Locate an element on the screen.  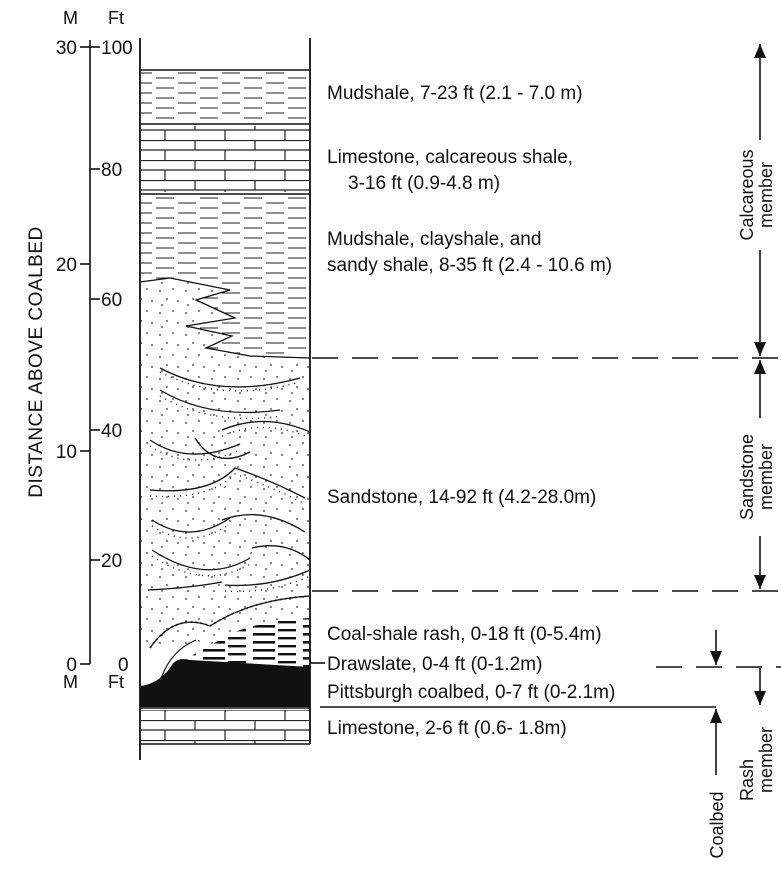
meter-tick-label: 20 is located at coordinates (66, 265).